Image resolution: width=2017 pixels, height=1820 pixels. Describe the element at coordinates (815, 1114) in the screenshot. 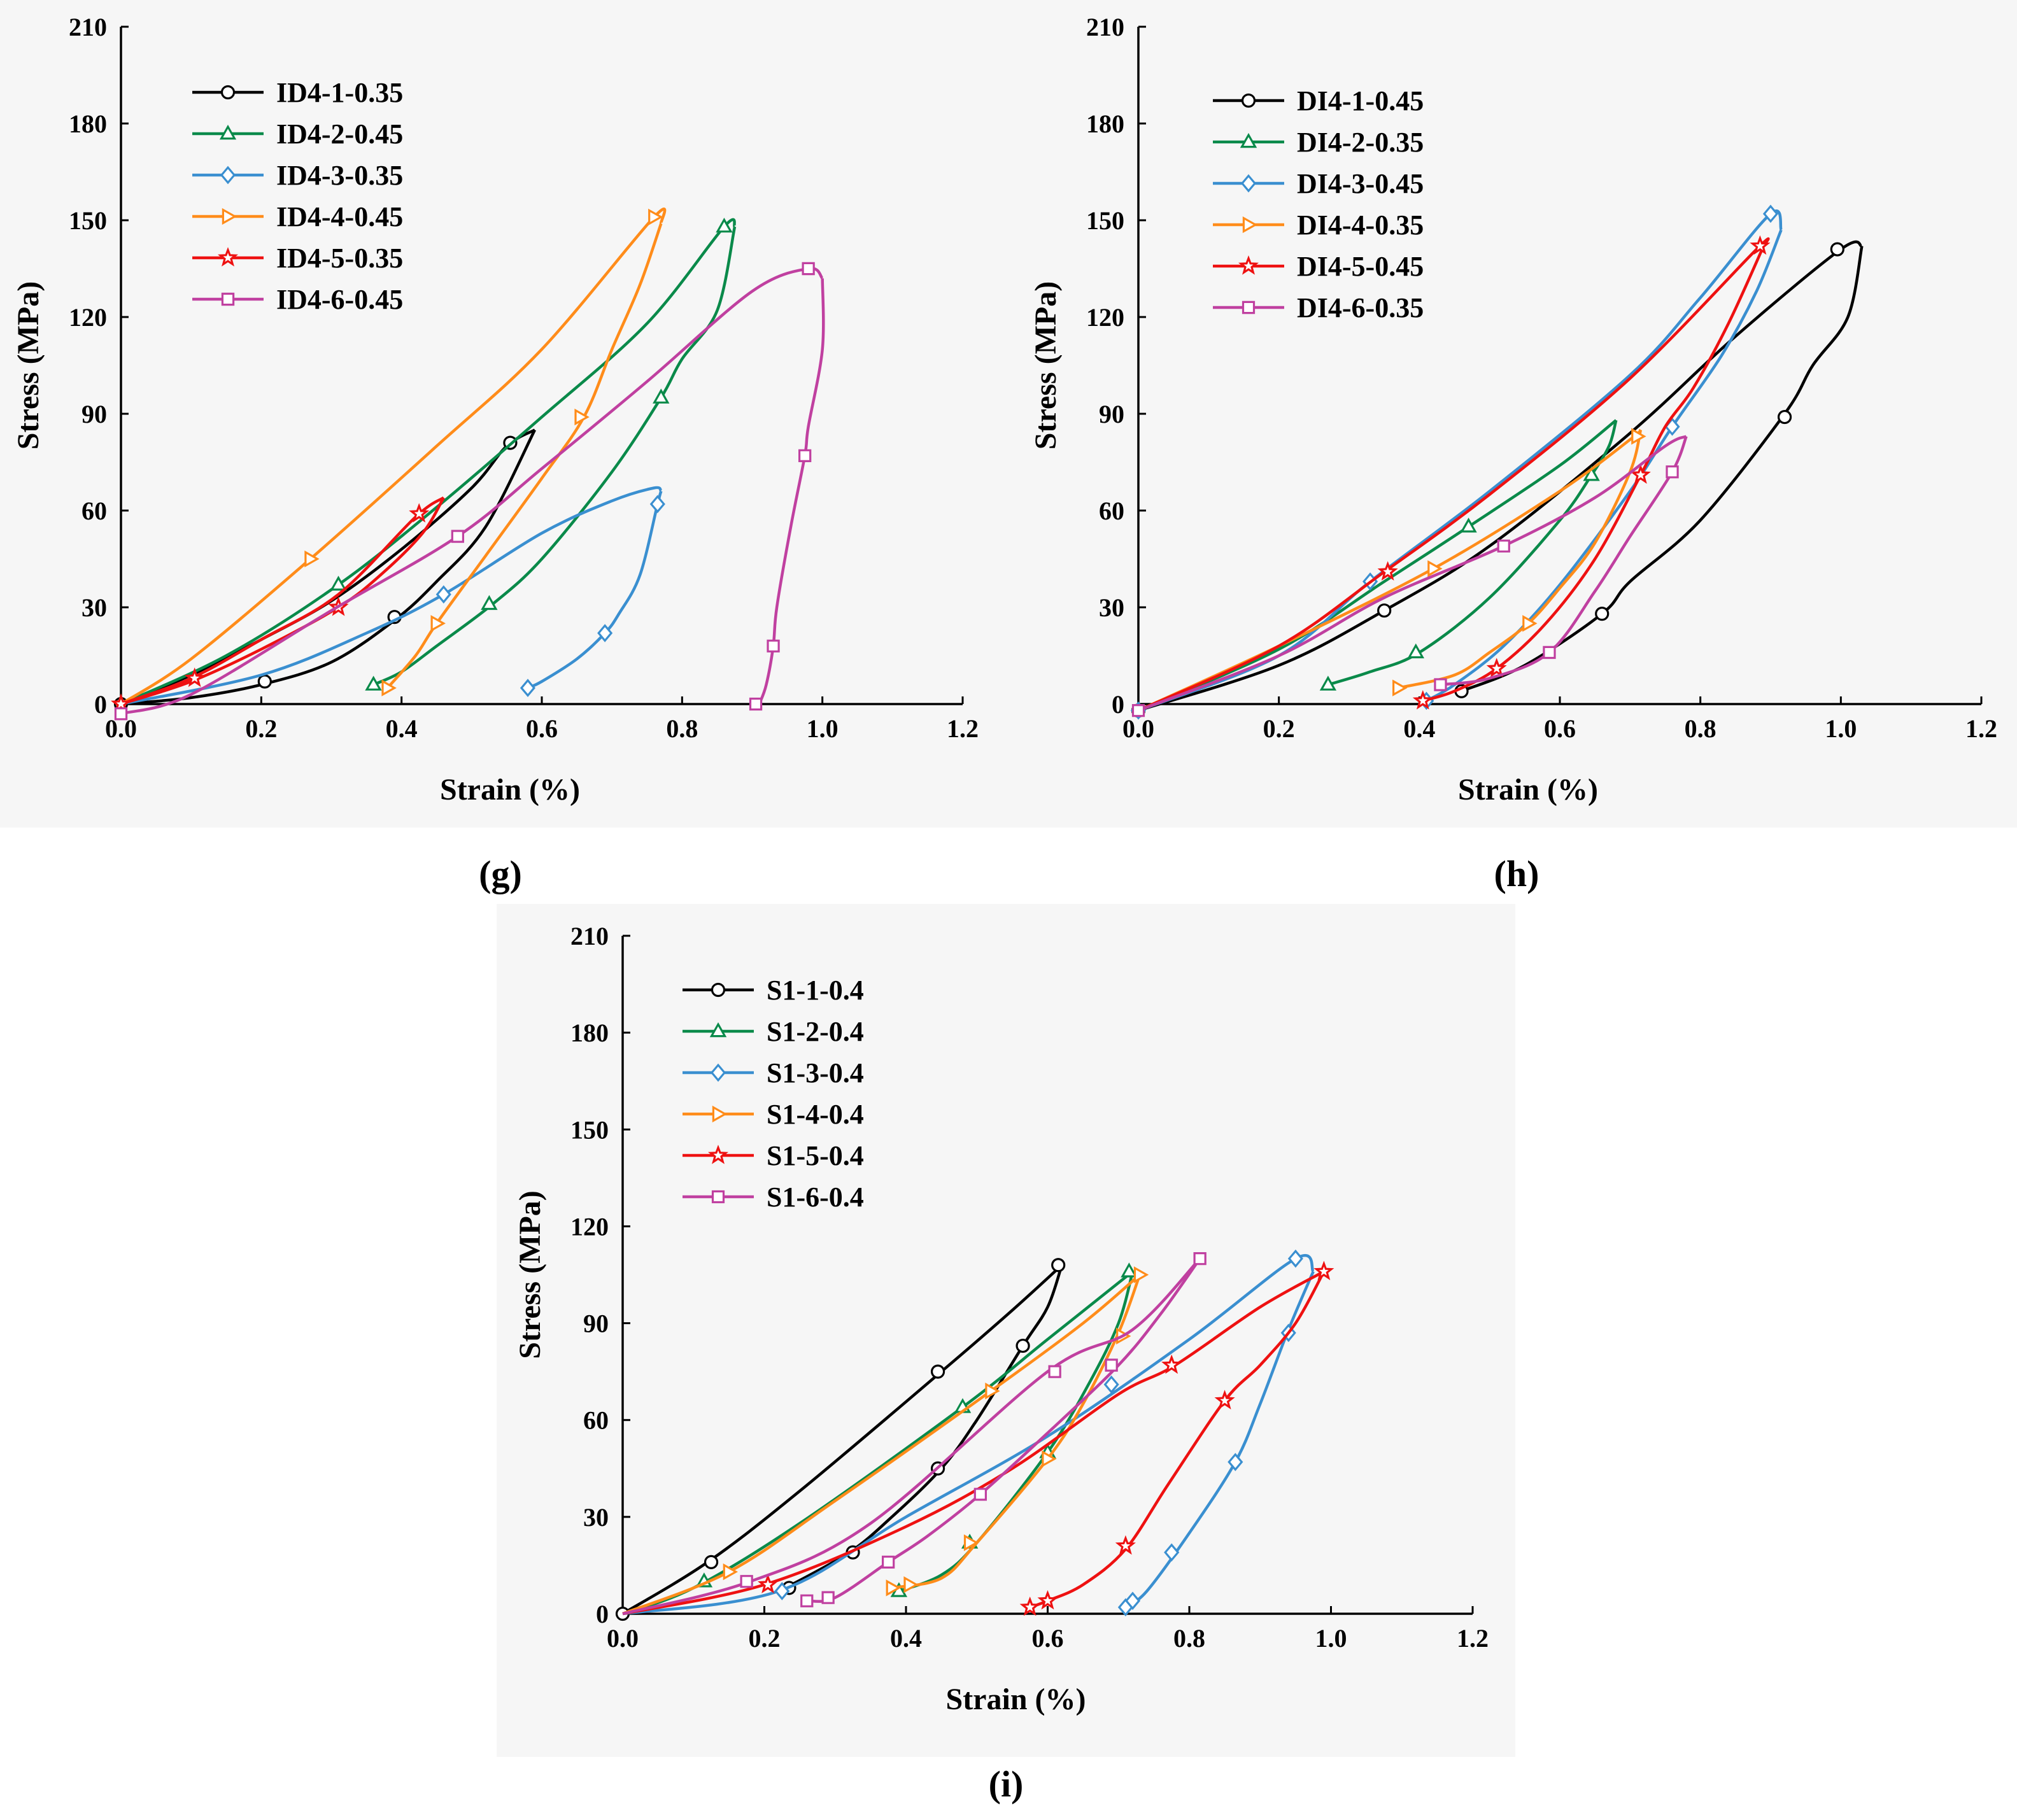

I see `legend-label: S1-4-0.4` at that location.